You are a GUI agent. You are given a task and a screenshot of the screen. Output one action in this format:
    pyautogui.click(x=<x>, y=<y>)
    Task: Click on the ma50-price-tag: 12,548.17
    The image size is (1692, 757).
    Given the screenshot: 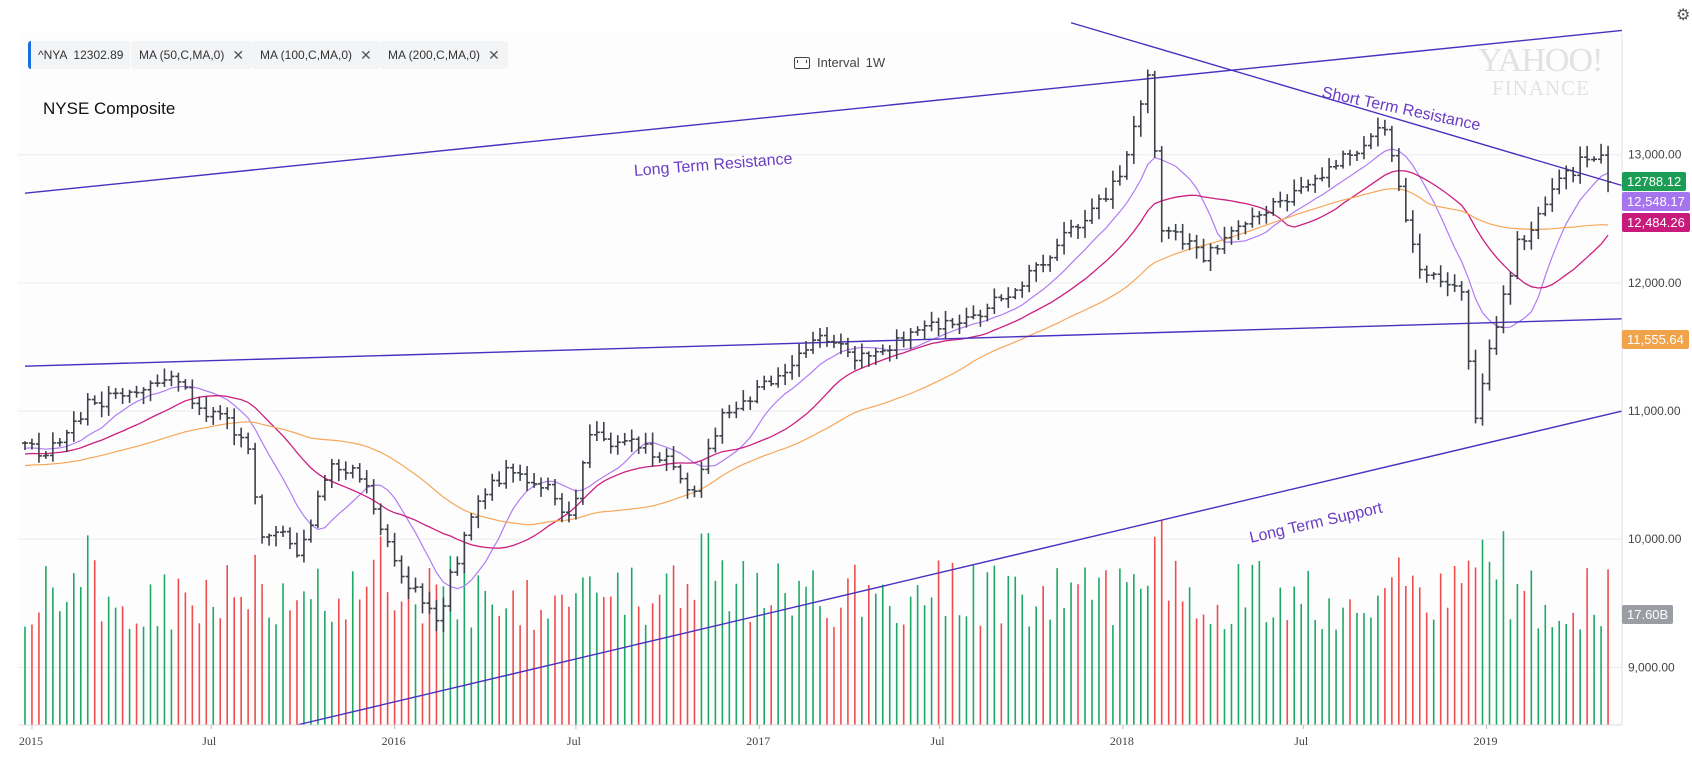 What is the action you would take?
    pyautogui.click(x=1656, y=201)
    